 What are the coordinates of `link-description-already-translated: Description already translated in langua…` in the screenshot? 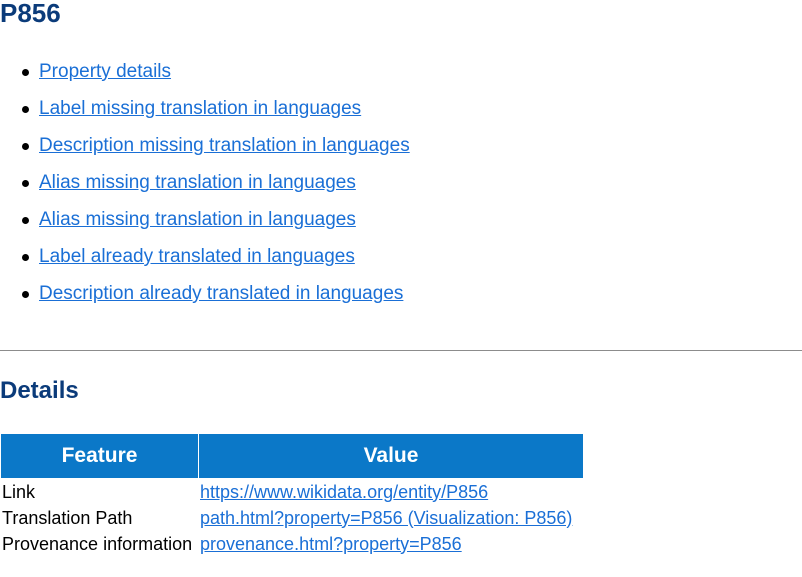 It's located at (221, 293).